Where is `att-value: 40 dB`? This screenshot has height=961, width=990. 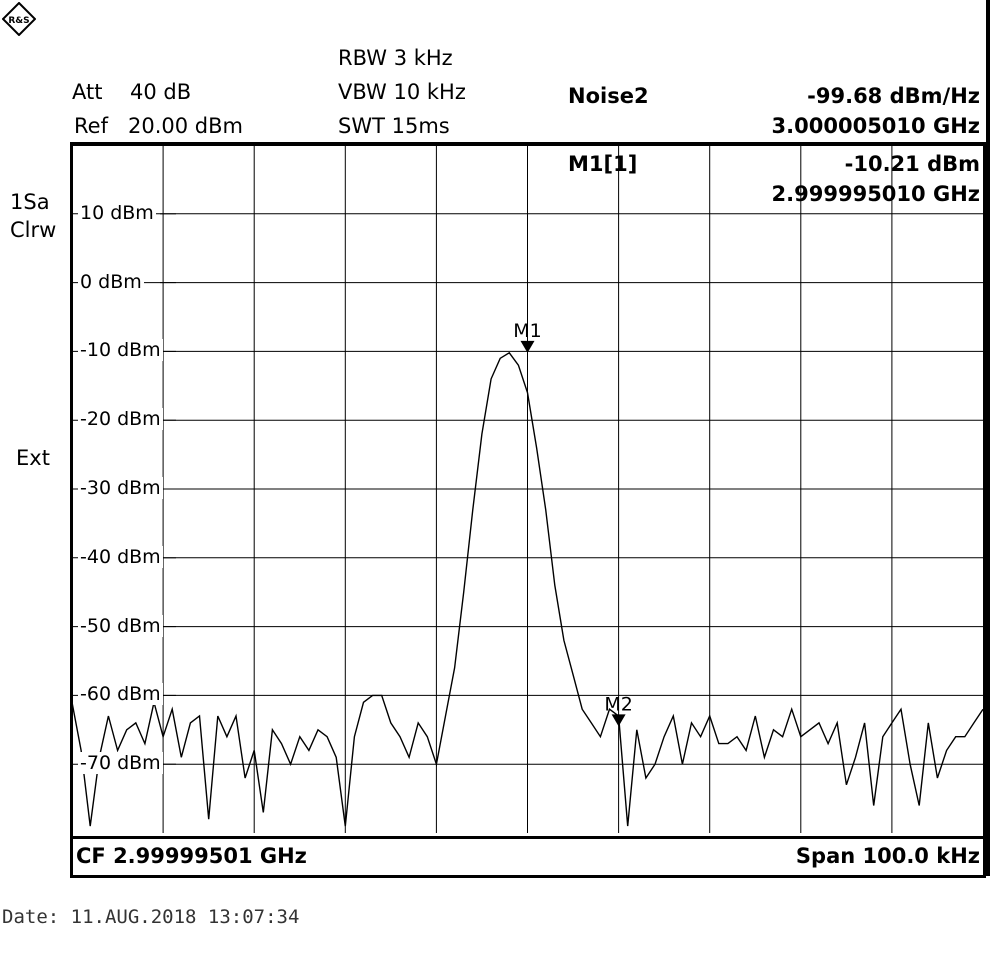
att-value: 40 dB is located at coordinates (161, 92).